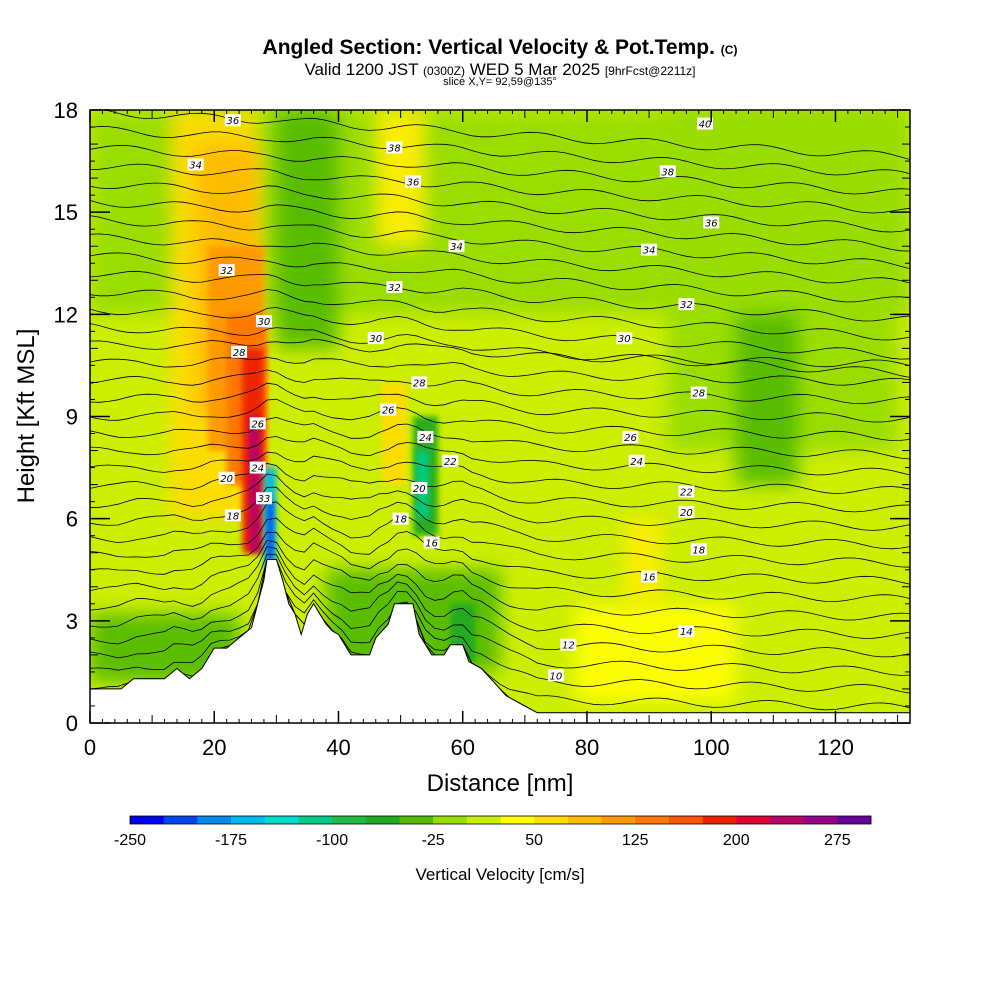 This screenshot has width=1000, height=1000. Describe the element at coordinates (635, 840) in the screenshot. I see `colorbar-tick-label: 125` at that location.